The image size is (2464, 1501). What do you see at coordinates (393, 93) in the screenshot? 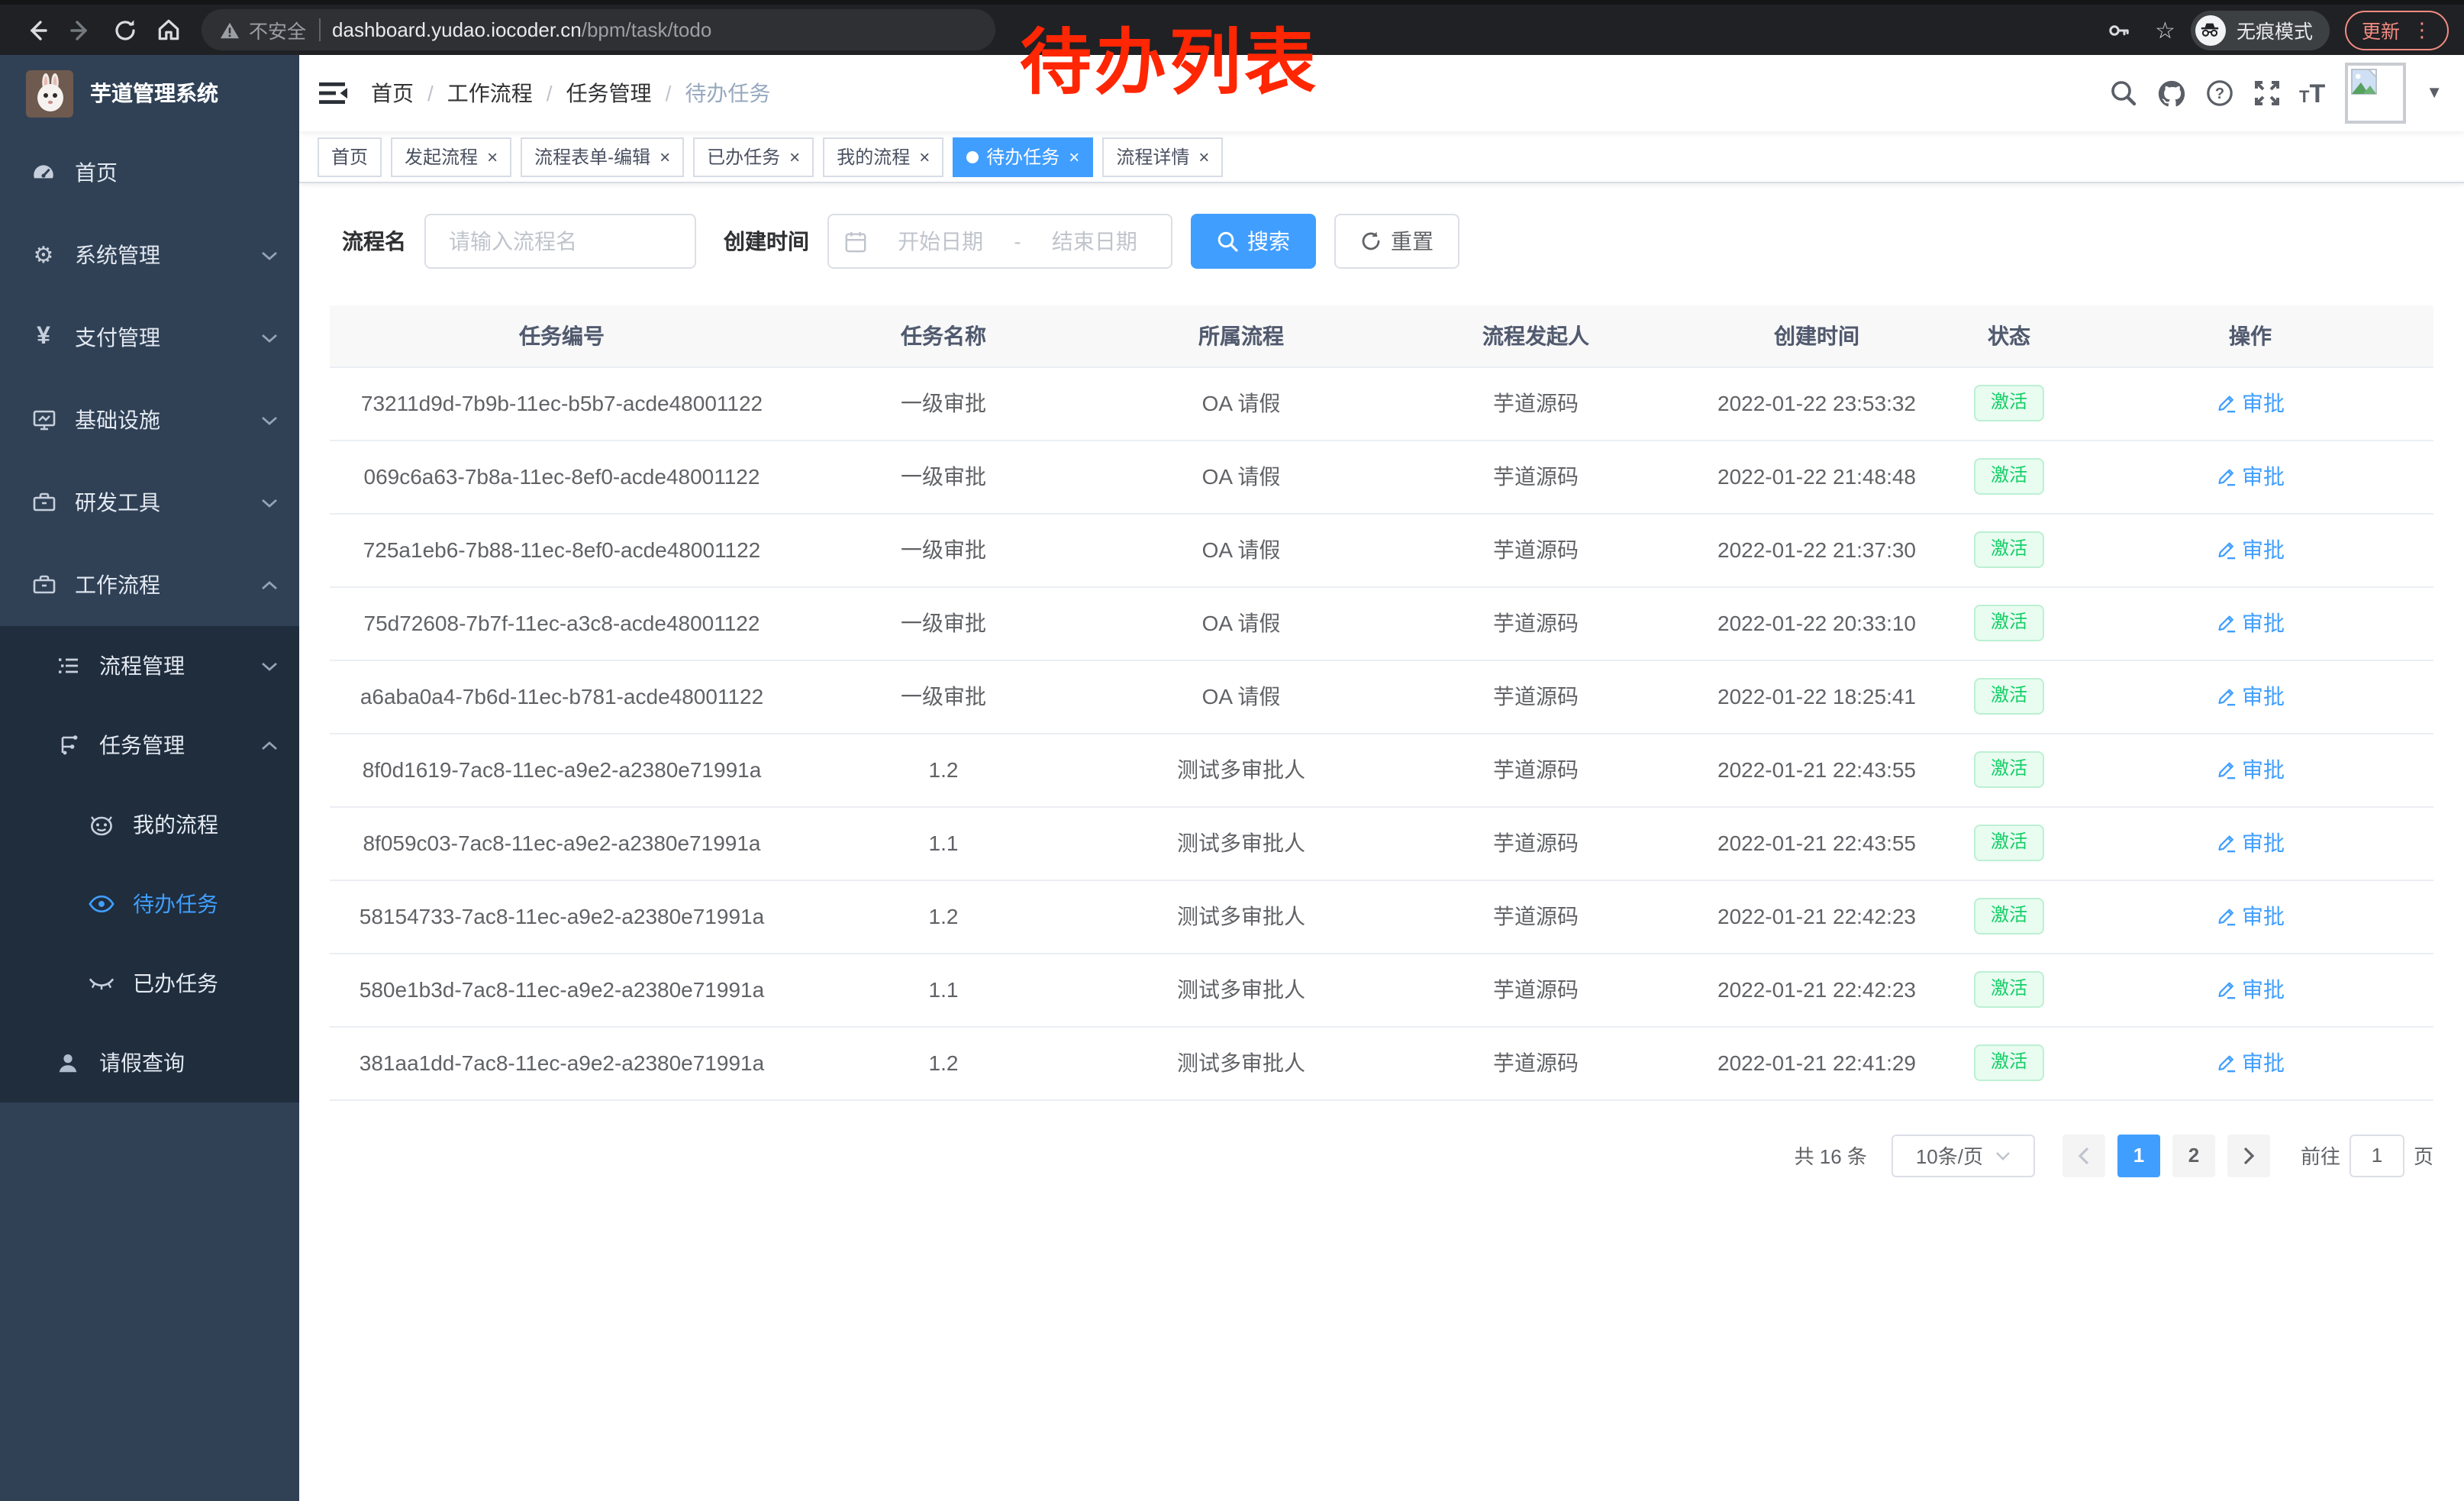
I see `breadcrumb-home: 首页` at bounding box center [393, 93].